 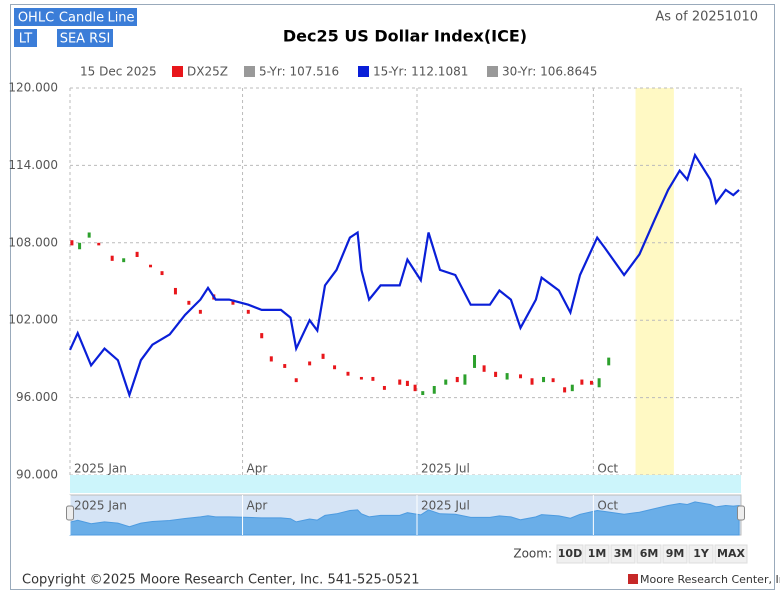 What do you see at coordinates (404, 518) in the screenshot?
I see `navigator-area` at bounding box center [404, 518].